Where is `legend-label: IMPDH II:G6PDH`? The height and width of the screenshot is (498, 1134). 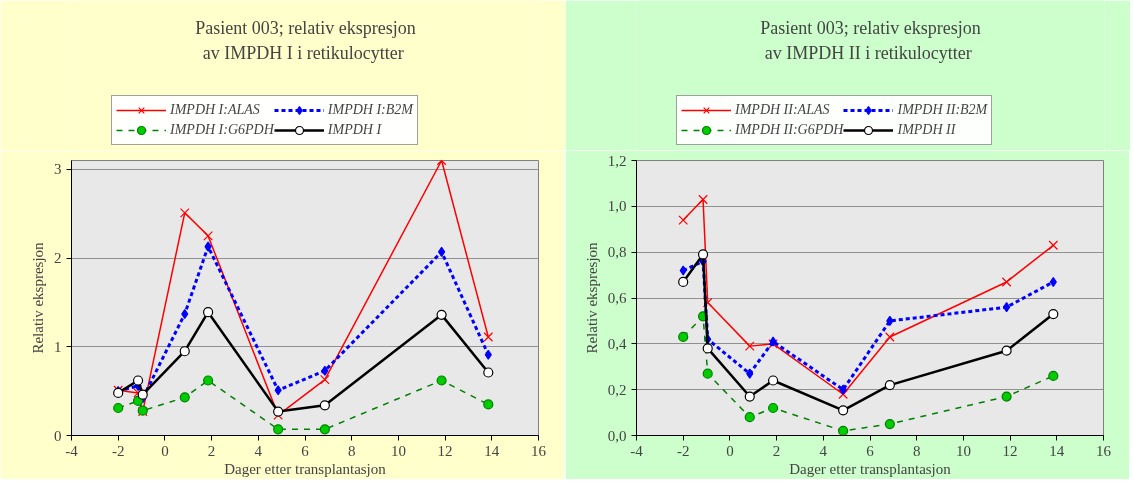 legend-label: IMPDH II:G6PDH is located at coordinates (789, 130).